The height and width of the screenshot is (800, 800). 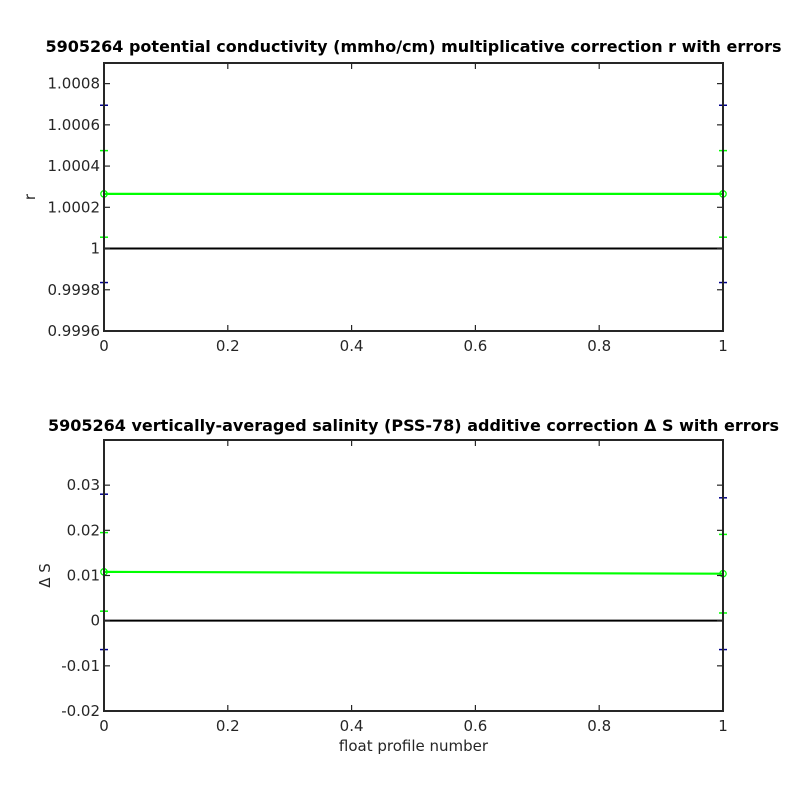 I want to click on y-tick-label: 1.0004, so click(x=74, y=166).